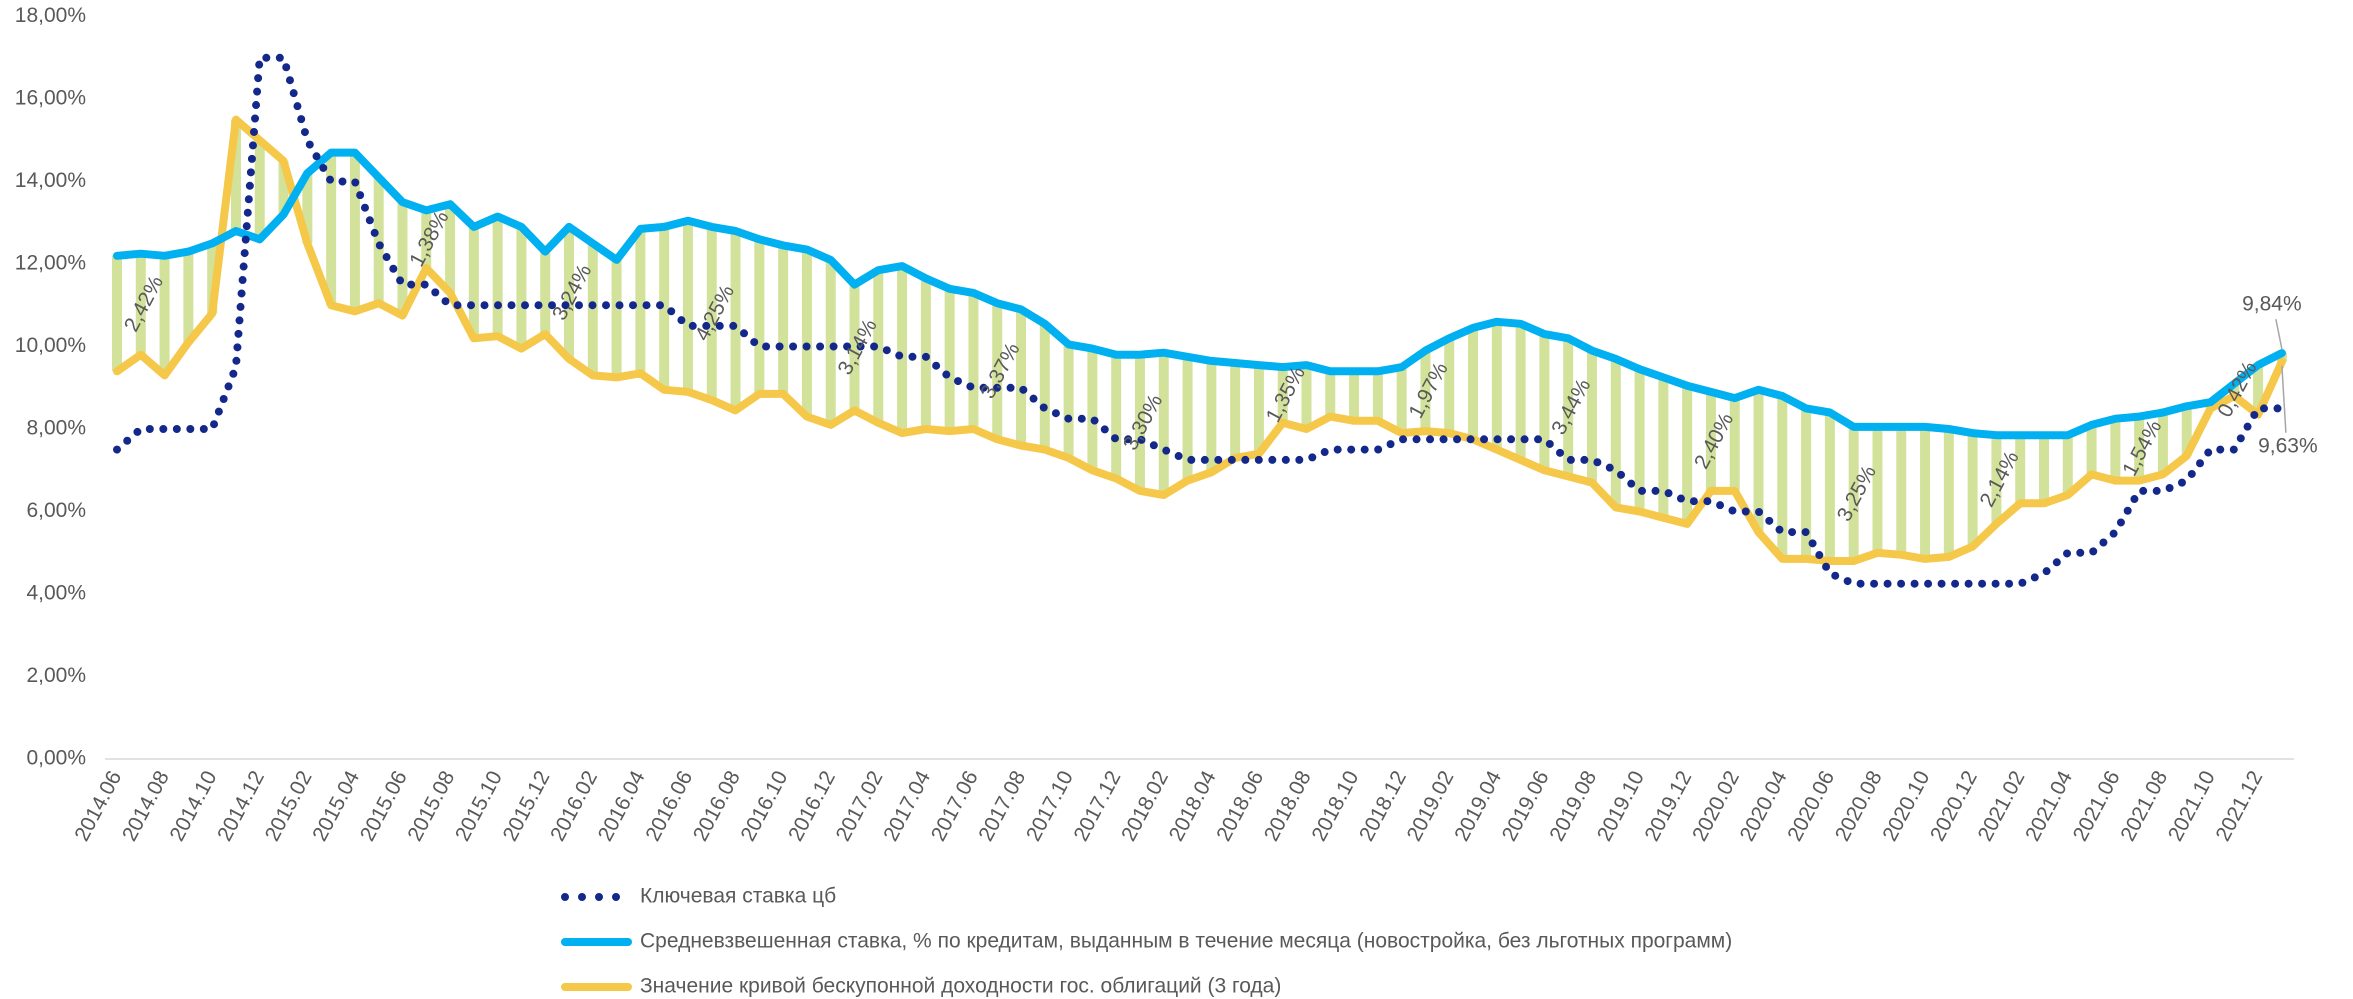 This screenshot has width=2353, height=999. Describe the element at coordinates (56, 593) in the screenshot. I see `y-tick-label: 4,00%` at that location.